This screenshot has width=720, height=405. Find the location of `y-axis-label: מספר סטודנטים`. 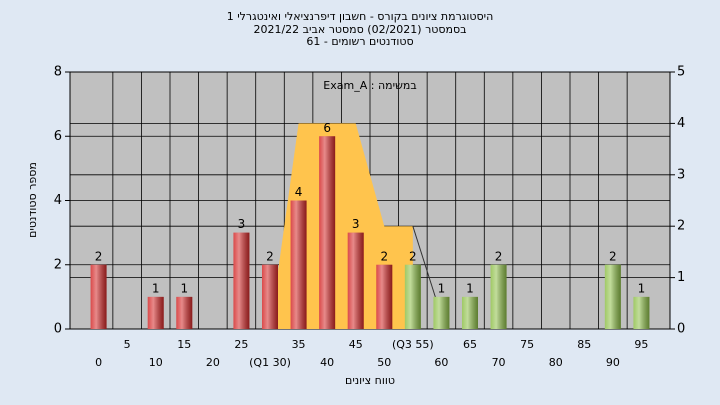

y-axis-label: מספר סטודנטים is located at coordinates (32, 200).